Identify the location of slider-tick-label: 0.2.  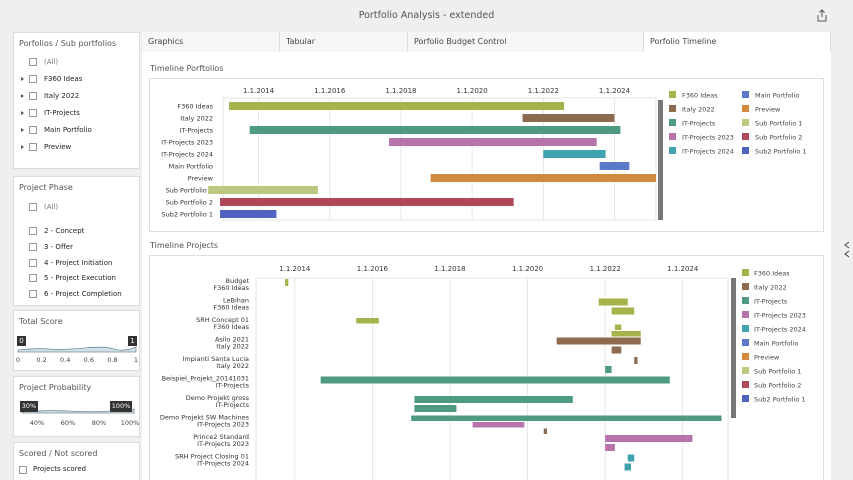
(41, 360).